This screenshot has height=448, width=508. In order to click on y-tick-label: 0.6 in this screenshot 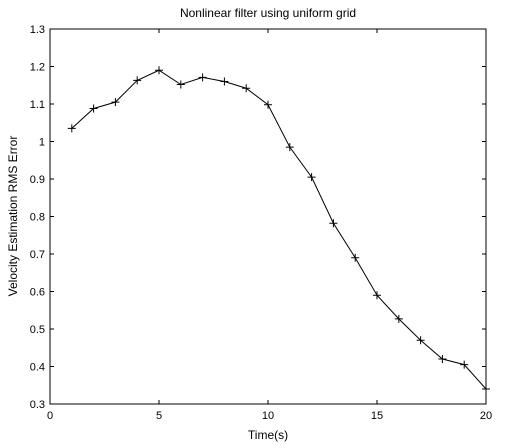, I will do `click(37, 293)`.